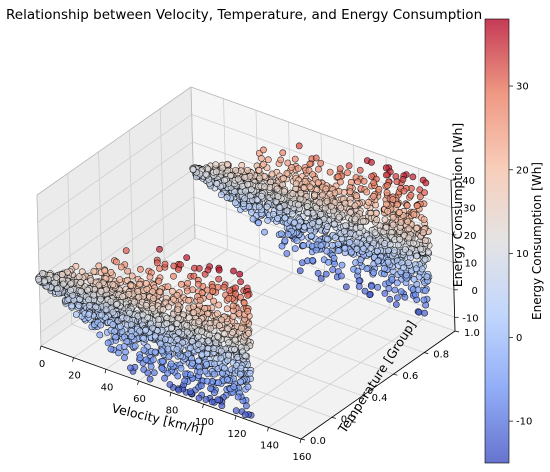 This screenshot has width=550, height=472. What do you see at coordinates (345, 373) in the screenshot?
I see `grid-line` at bounding box center [345, 373].